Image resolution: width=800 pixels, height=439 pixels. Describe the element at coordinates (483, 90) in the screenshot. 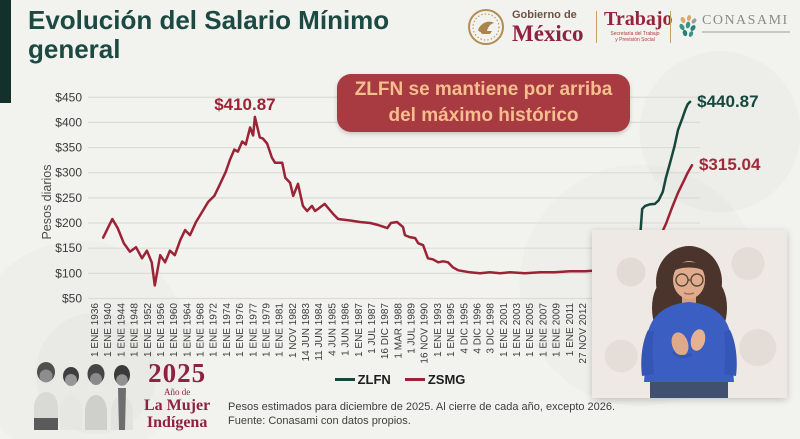

I see `banner-line1: ZLFN se mantiene por arriba` at that location.